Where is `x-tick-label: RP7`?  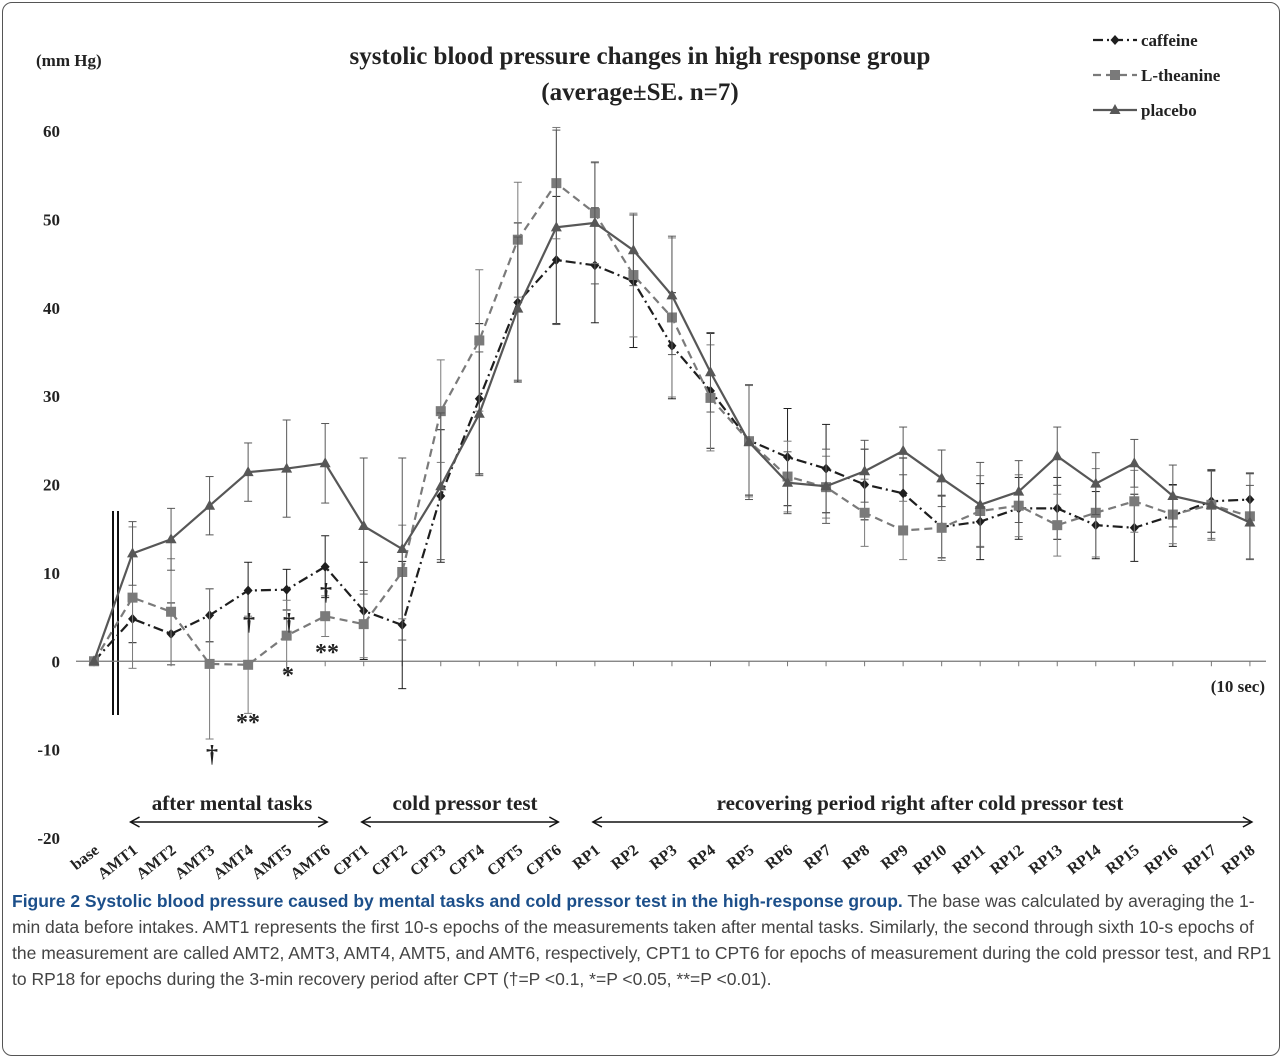
x-tick-label: RP7 is located at coordinates (818, 857).